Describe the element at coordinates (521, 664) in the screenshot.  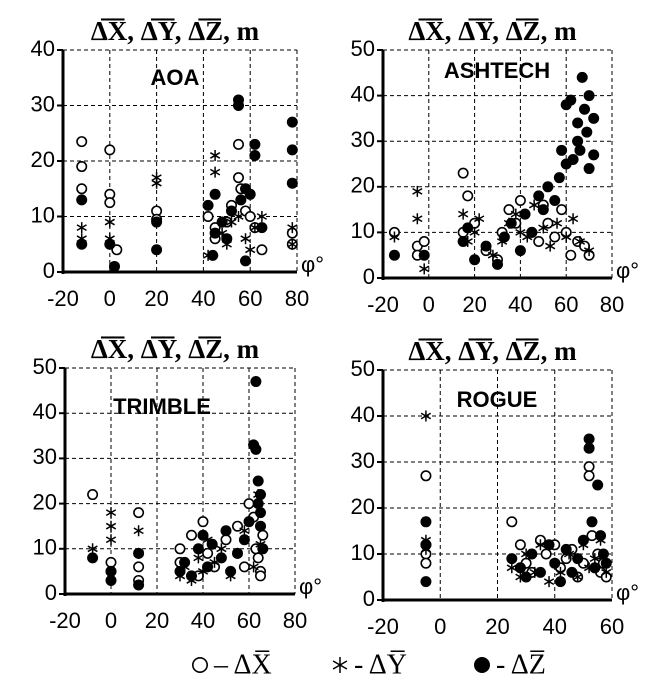
I see `legend-label: - ΔZ̅` at that location.